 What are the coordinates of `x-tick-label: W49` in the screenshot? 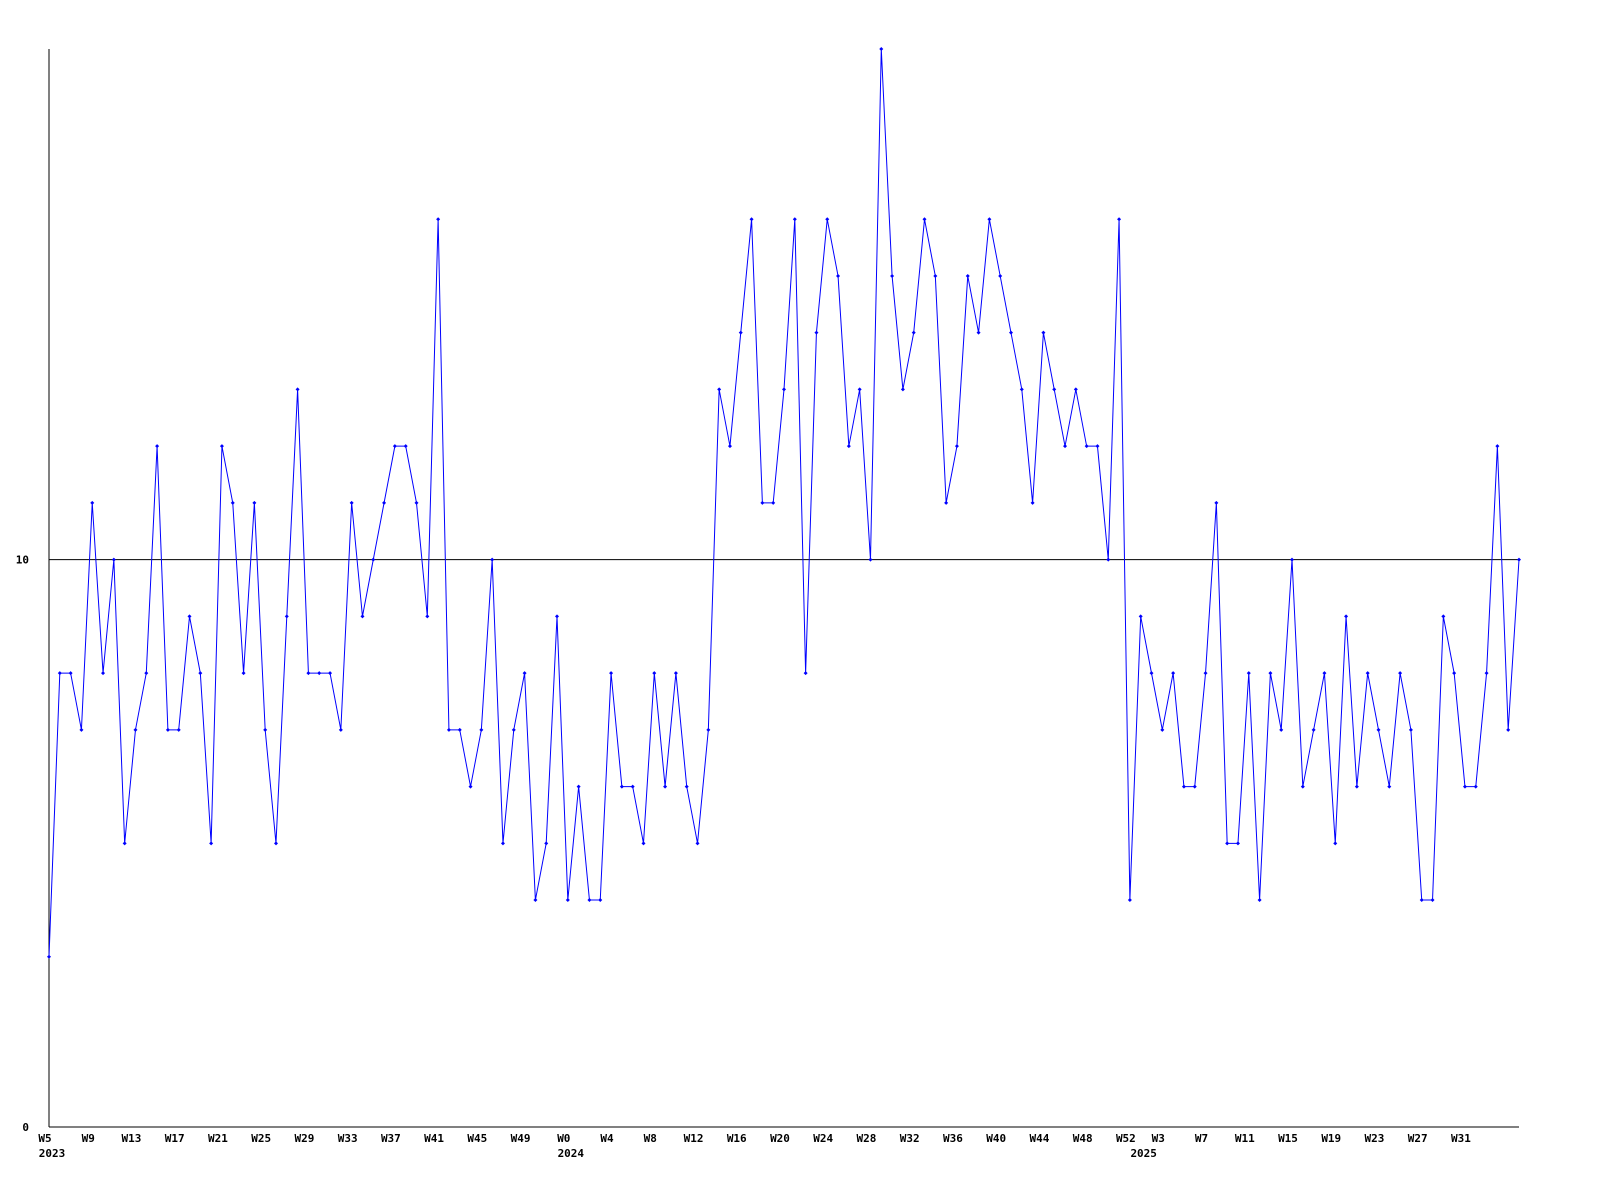 It's located at (521, 1138).